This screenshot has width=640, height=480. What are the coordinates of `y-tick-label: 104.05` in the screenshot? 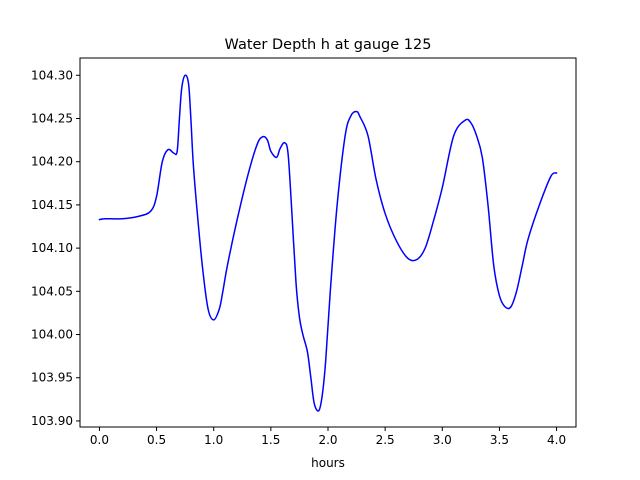 It's located at (52, 291).